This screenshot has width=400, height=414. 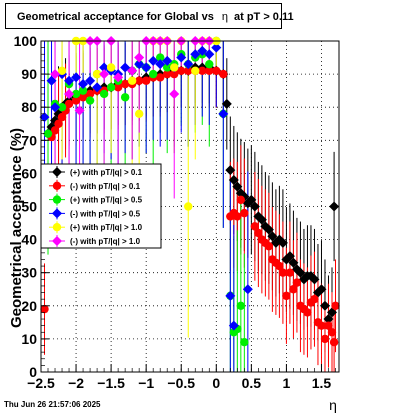 What do you see at coordinates (224, 17) in the screenshot?
I see `chart-title-eta: η` at bounding box center [224, 17].